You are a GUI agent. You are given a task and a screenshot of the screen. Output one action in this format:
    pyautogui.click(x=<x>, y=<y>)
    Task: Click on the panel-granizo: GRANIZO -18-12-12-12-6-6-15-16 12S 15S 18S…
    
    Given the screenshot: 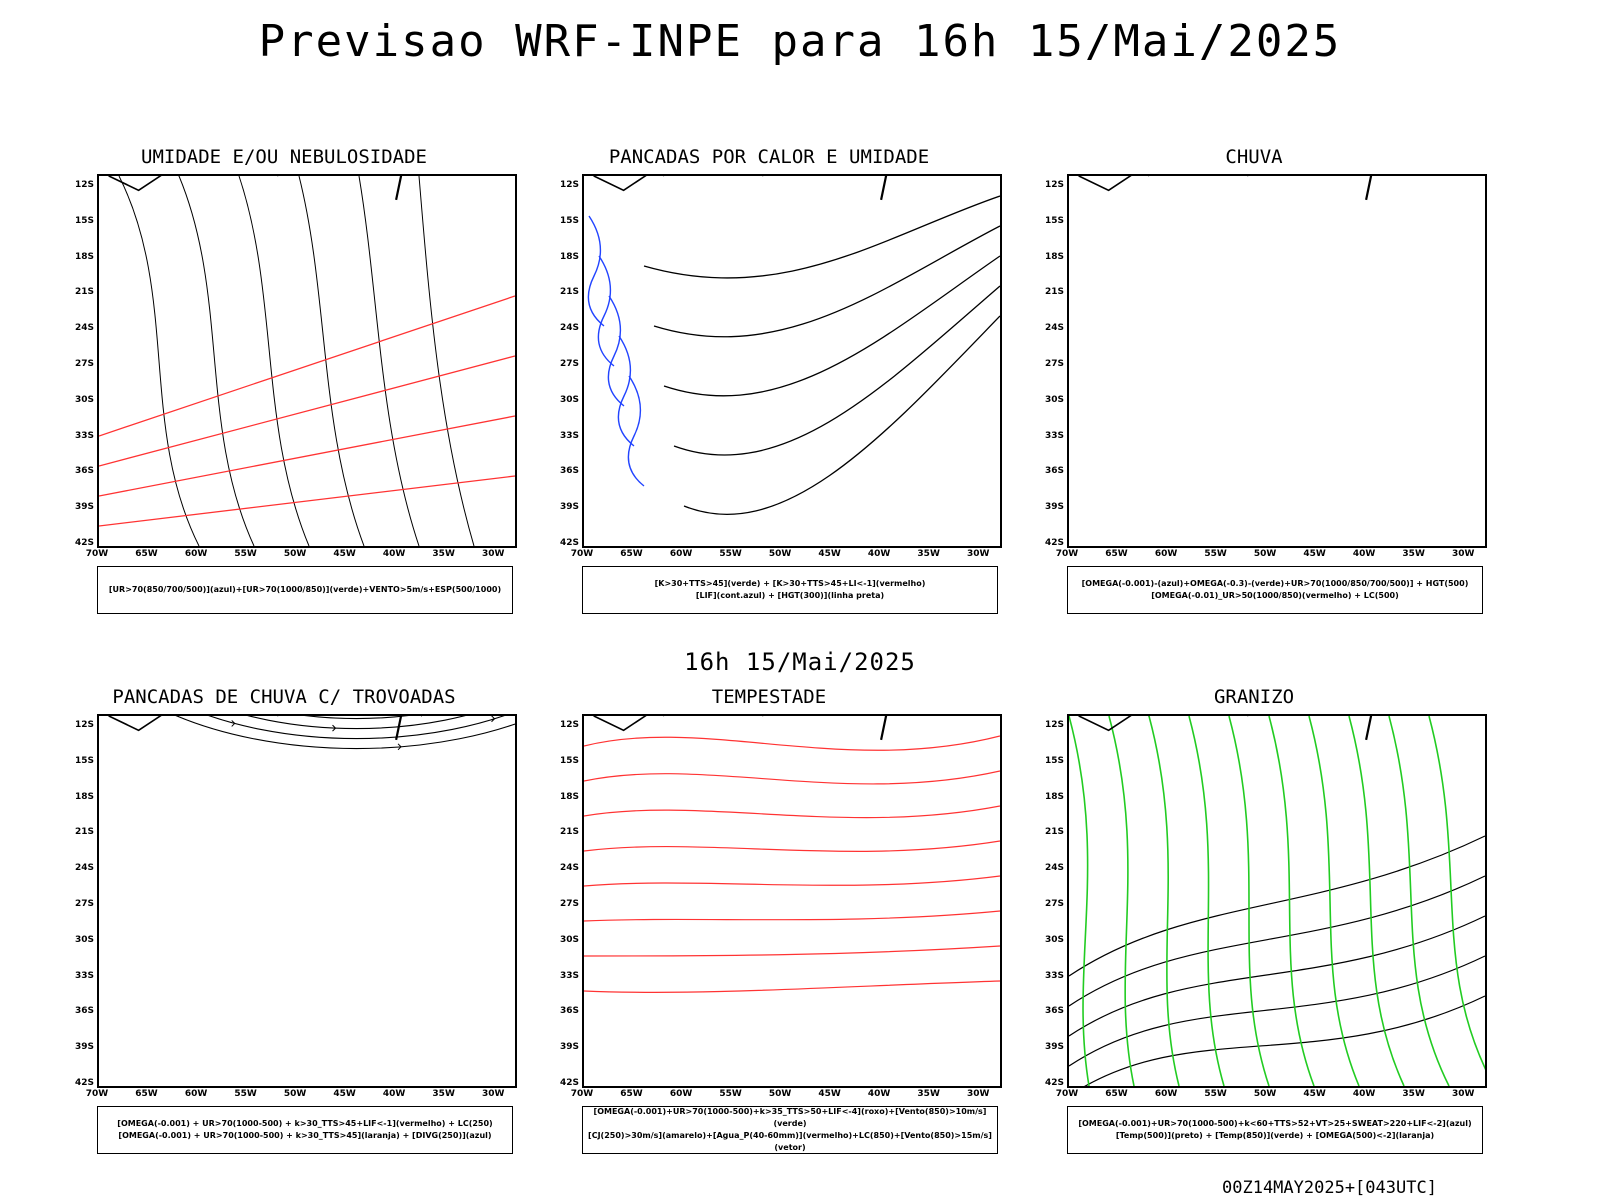 What is the action you would take?
    pyautogui.click(x=1254, y=931)
    